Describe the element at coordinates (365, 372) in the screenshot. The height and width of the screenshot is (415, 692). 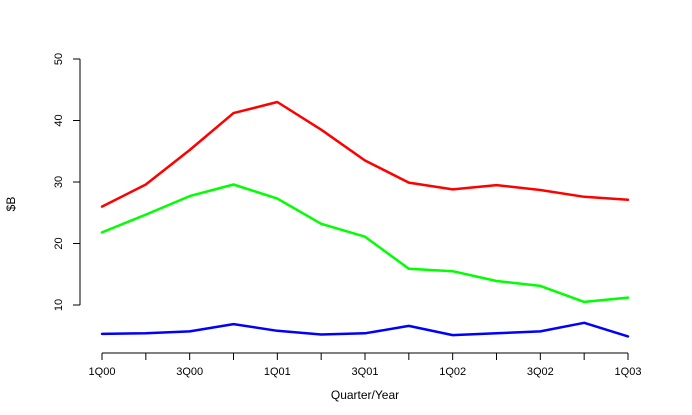
I see `x-tick-label: 3Q01` at that location.